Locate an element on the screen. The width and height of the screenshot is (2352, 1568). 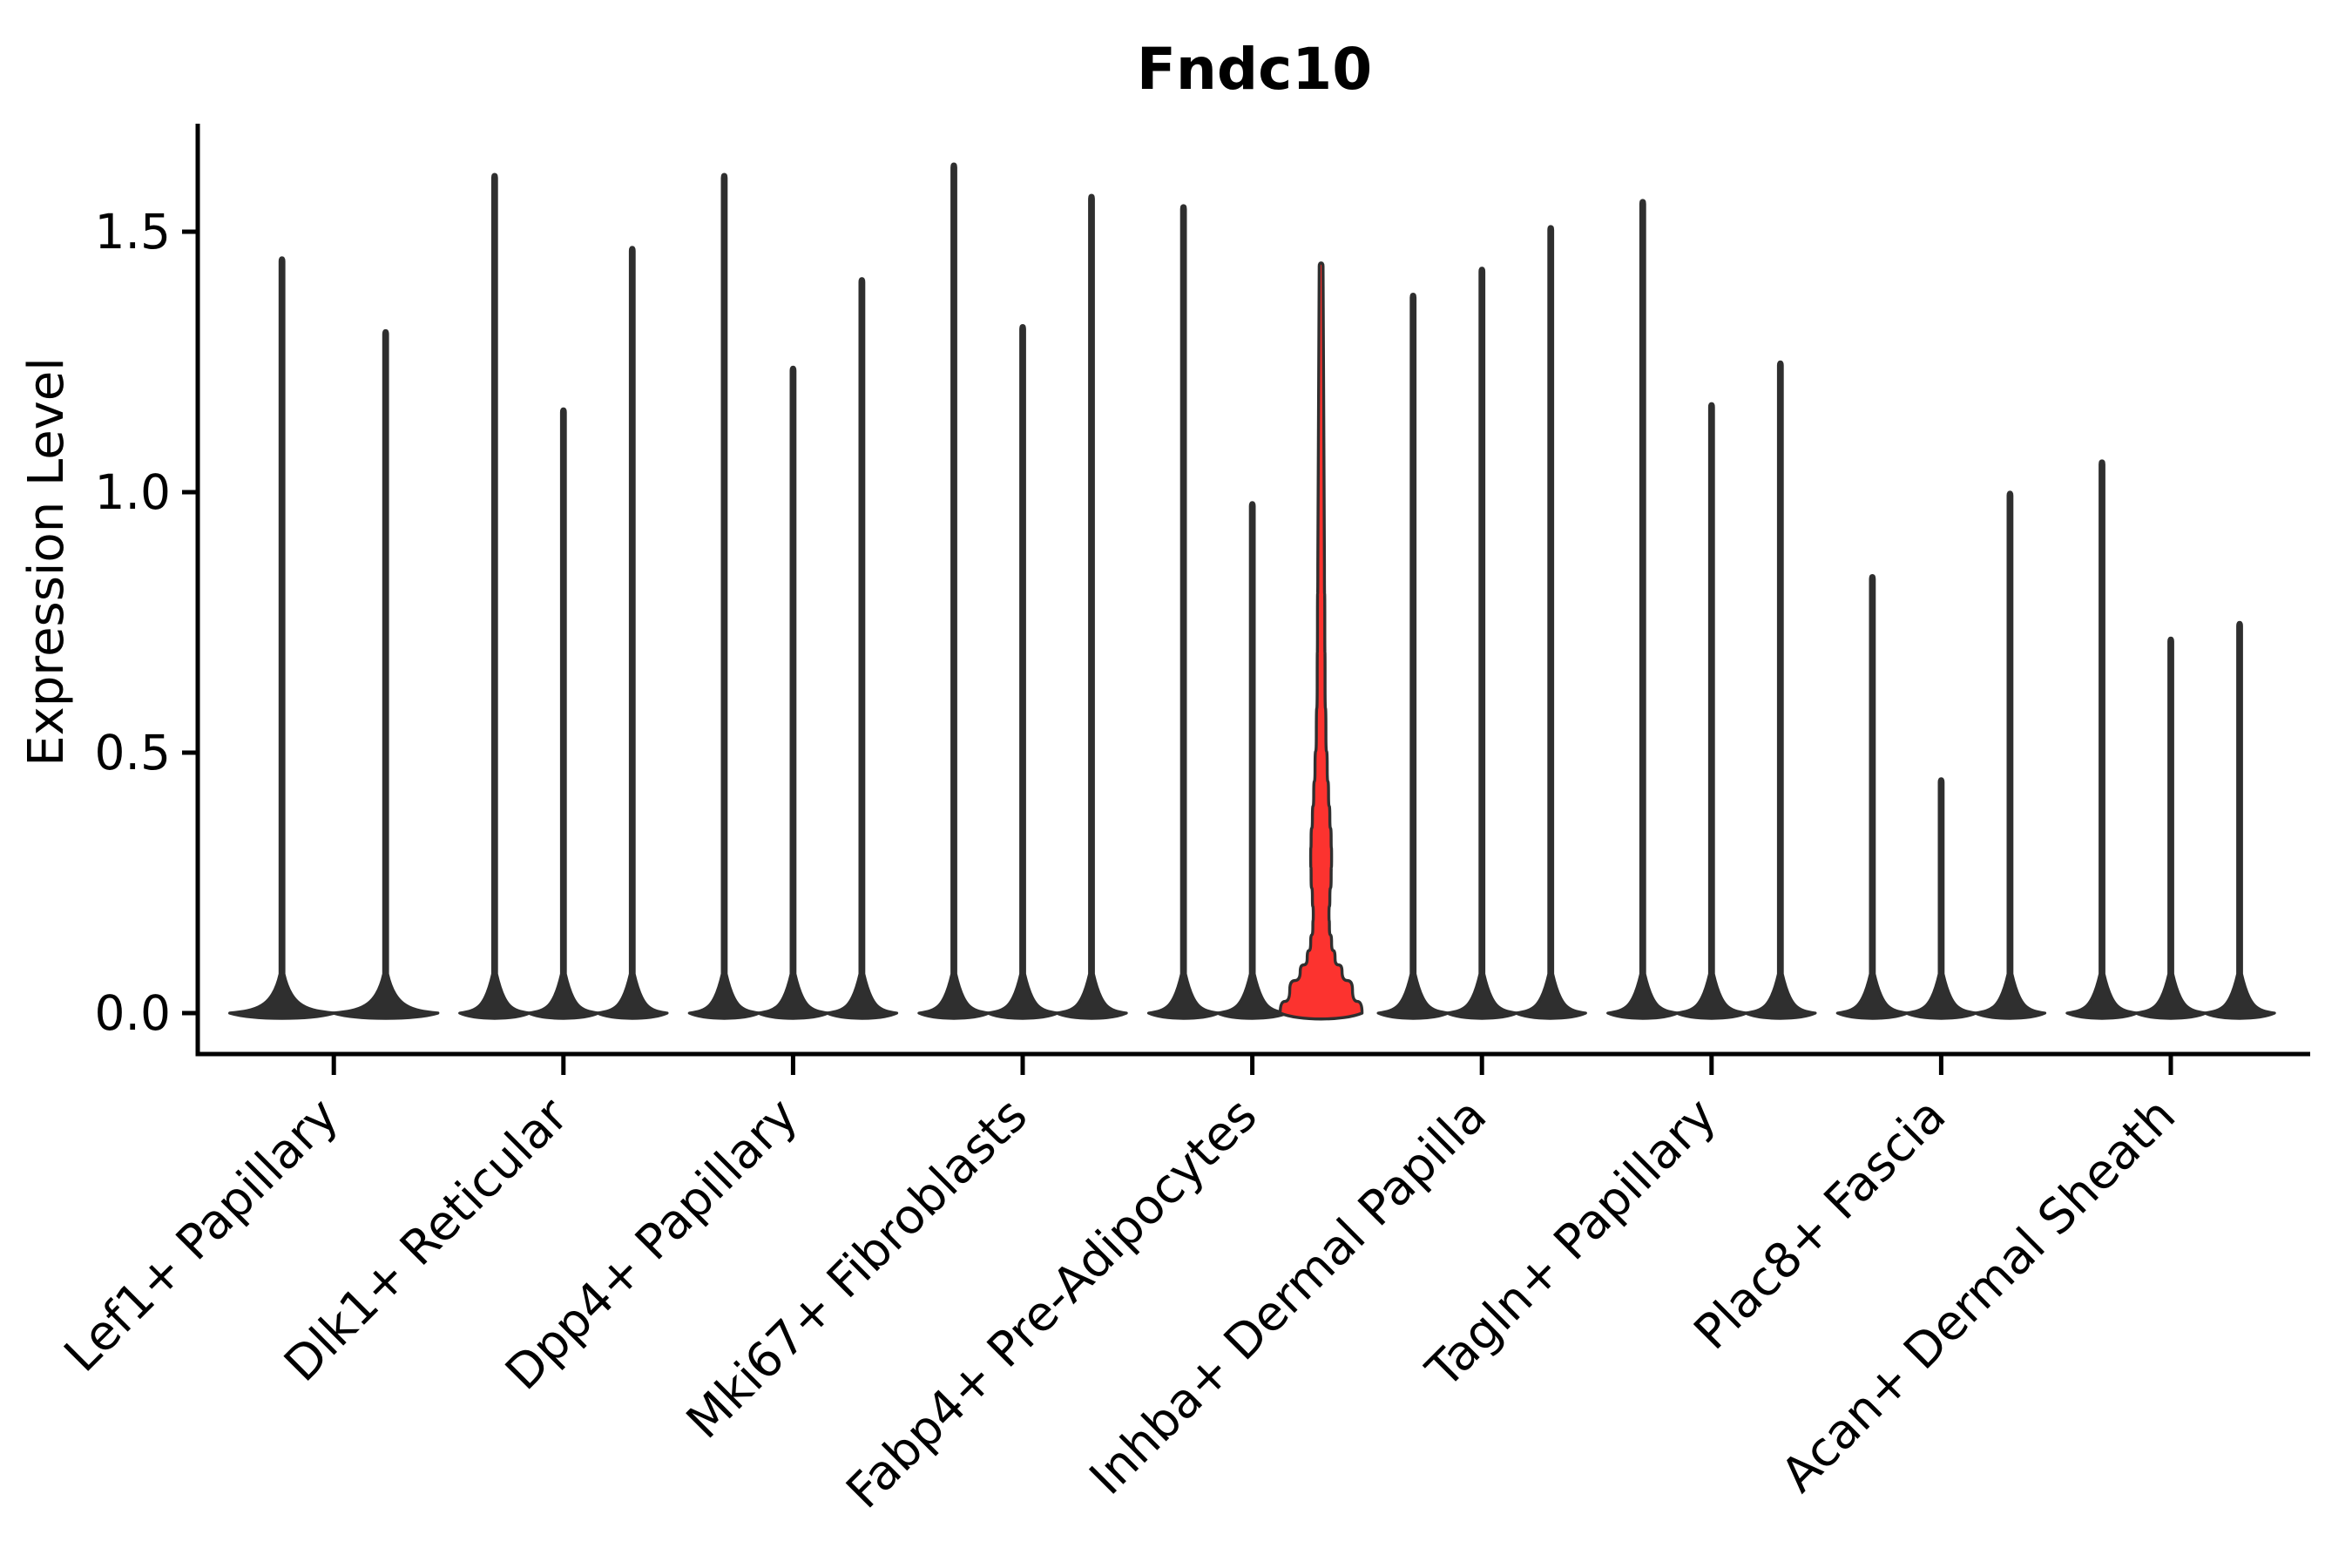
y-axis-label: Expression Level is located at coordinates (46, 562).